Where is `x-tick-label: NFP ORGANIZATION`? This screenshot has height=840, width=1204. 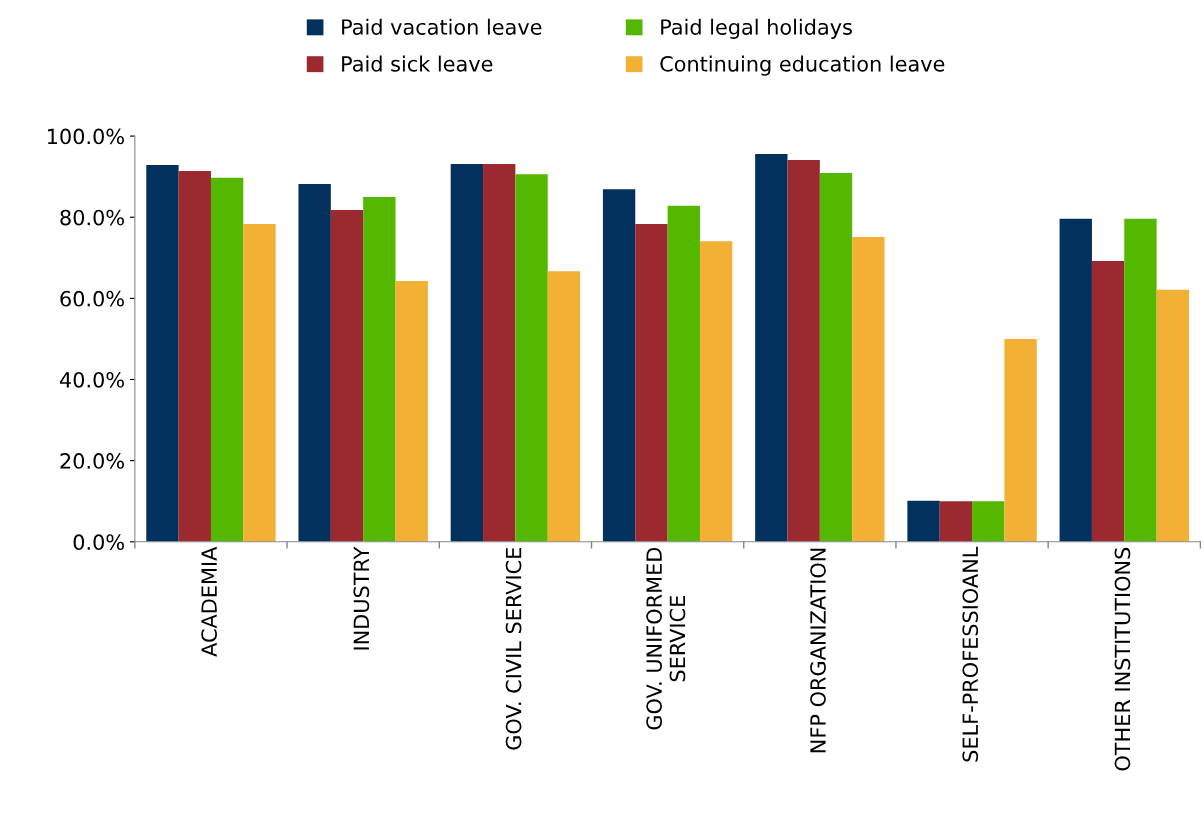 x-tick-label: NFP ORGANIZATION is located at coordinates (818, 650).